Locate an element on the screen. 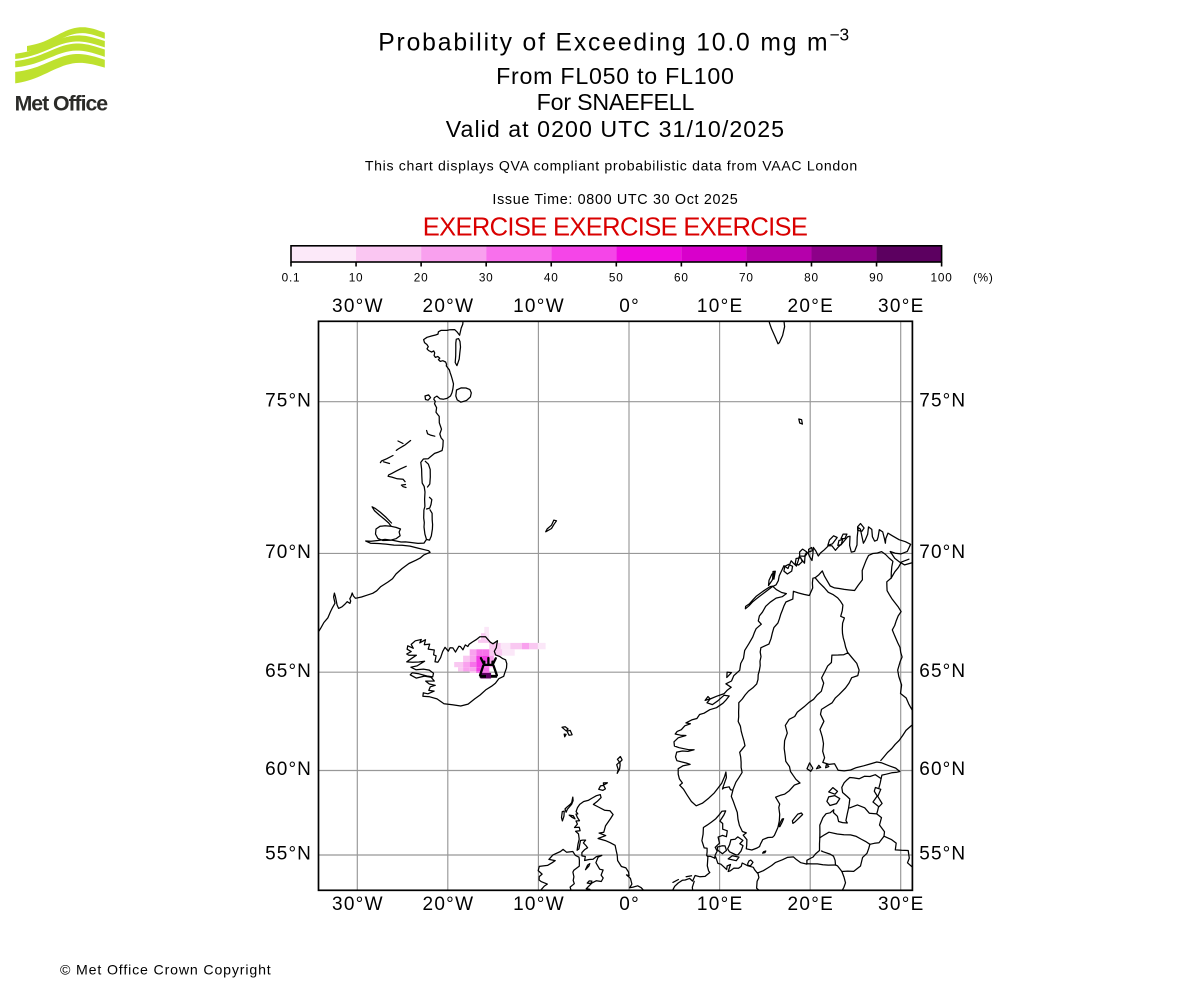 The width and height of the screenshot is (1200, 1000). svg-text: 0.1 is located at coordinates (291, 278).